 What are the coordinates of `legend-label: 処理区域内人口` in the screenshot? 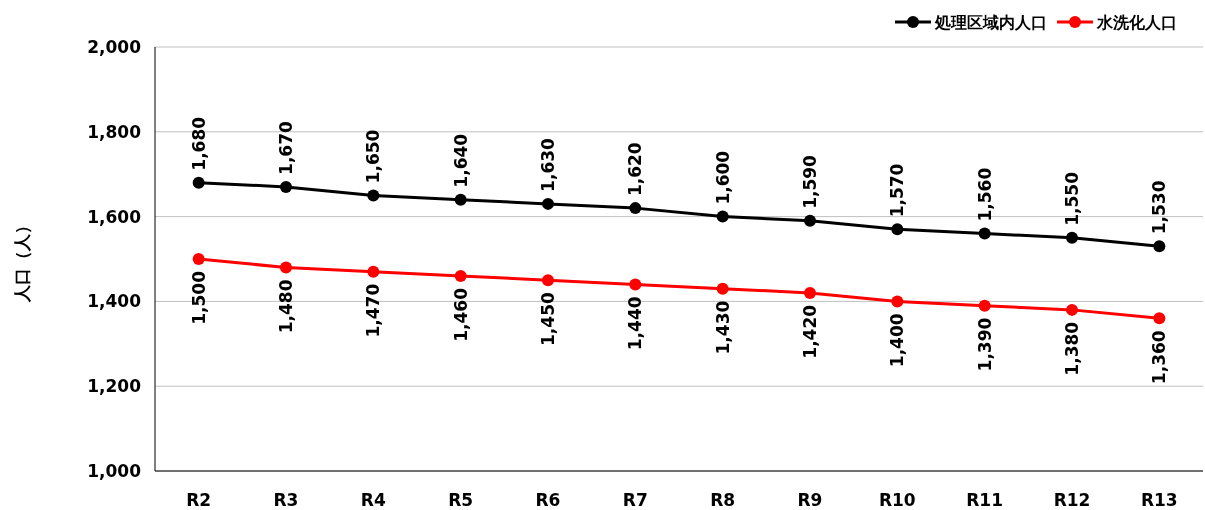 It's located at (990, 22).